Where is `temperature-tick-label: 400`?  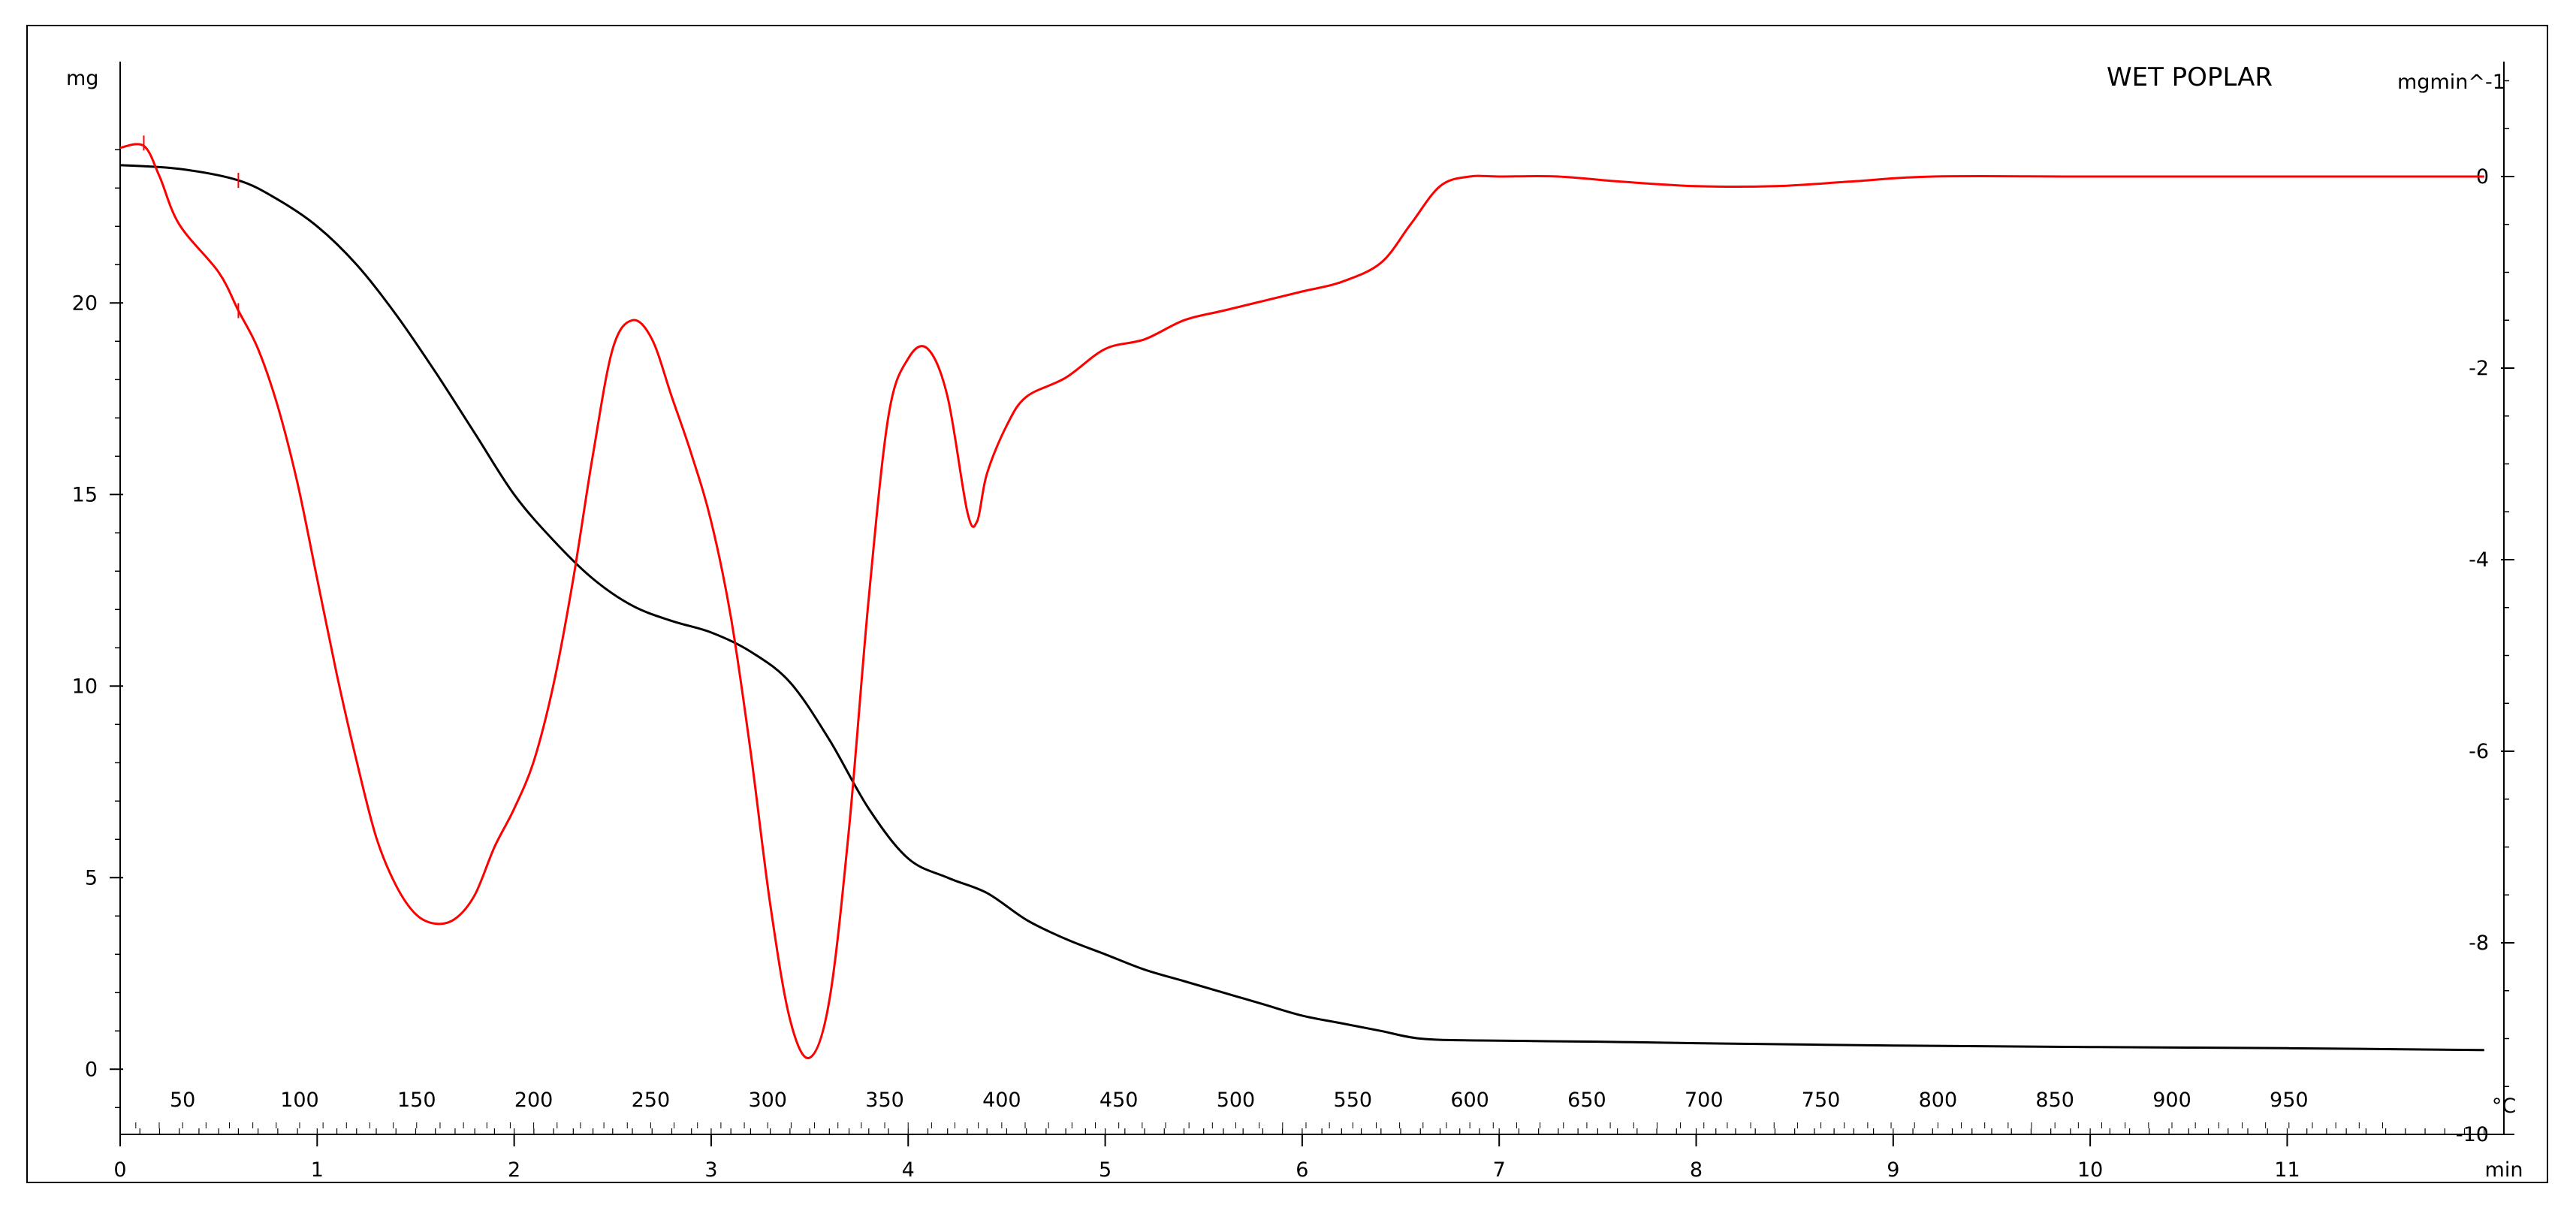
temperature-tick-label: 400 is located at coordinates (1002, 1100).